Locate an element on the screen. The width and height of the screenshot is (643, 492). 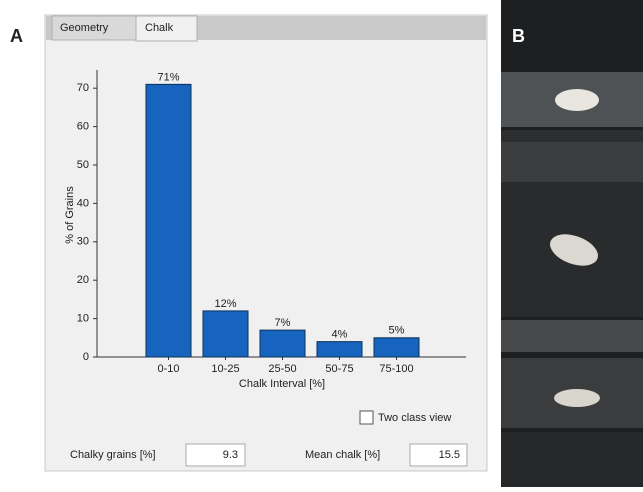
value-label: 4% is located at coordinates (340, 335).